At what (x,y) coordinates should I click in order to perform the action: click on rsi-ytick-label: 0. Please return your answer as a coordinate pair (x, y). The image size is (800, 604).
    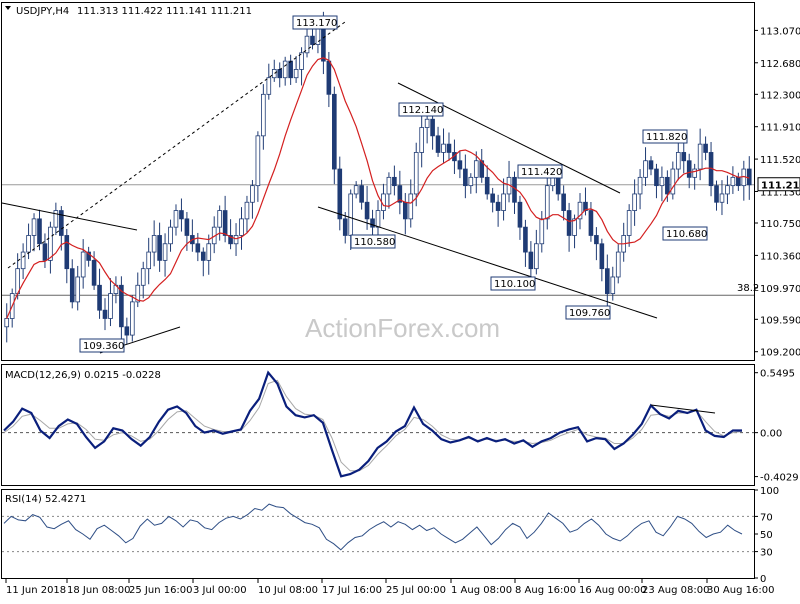
    Looking at the image, I should click on (763, 579).